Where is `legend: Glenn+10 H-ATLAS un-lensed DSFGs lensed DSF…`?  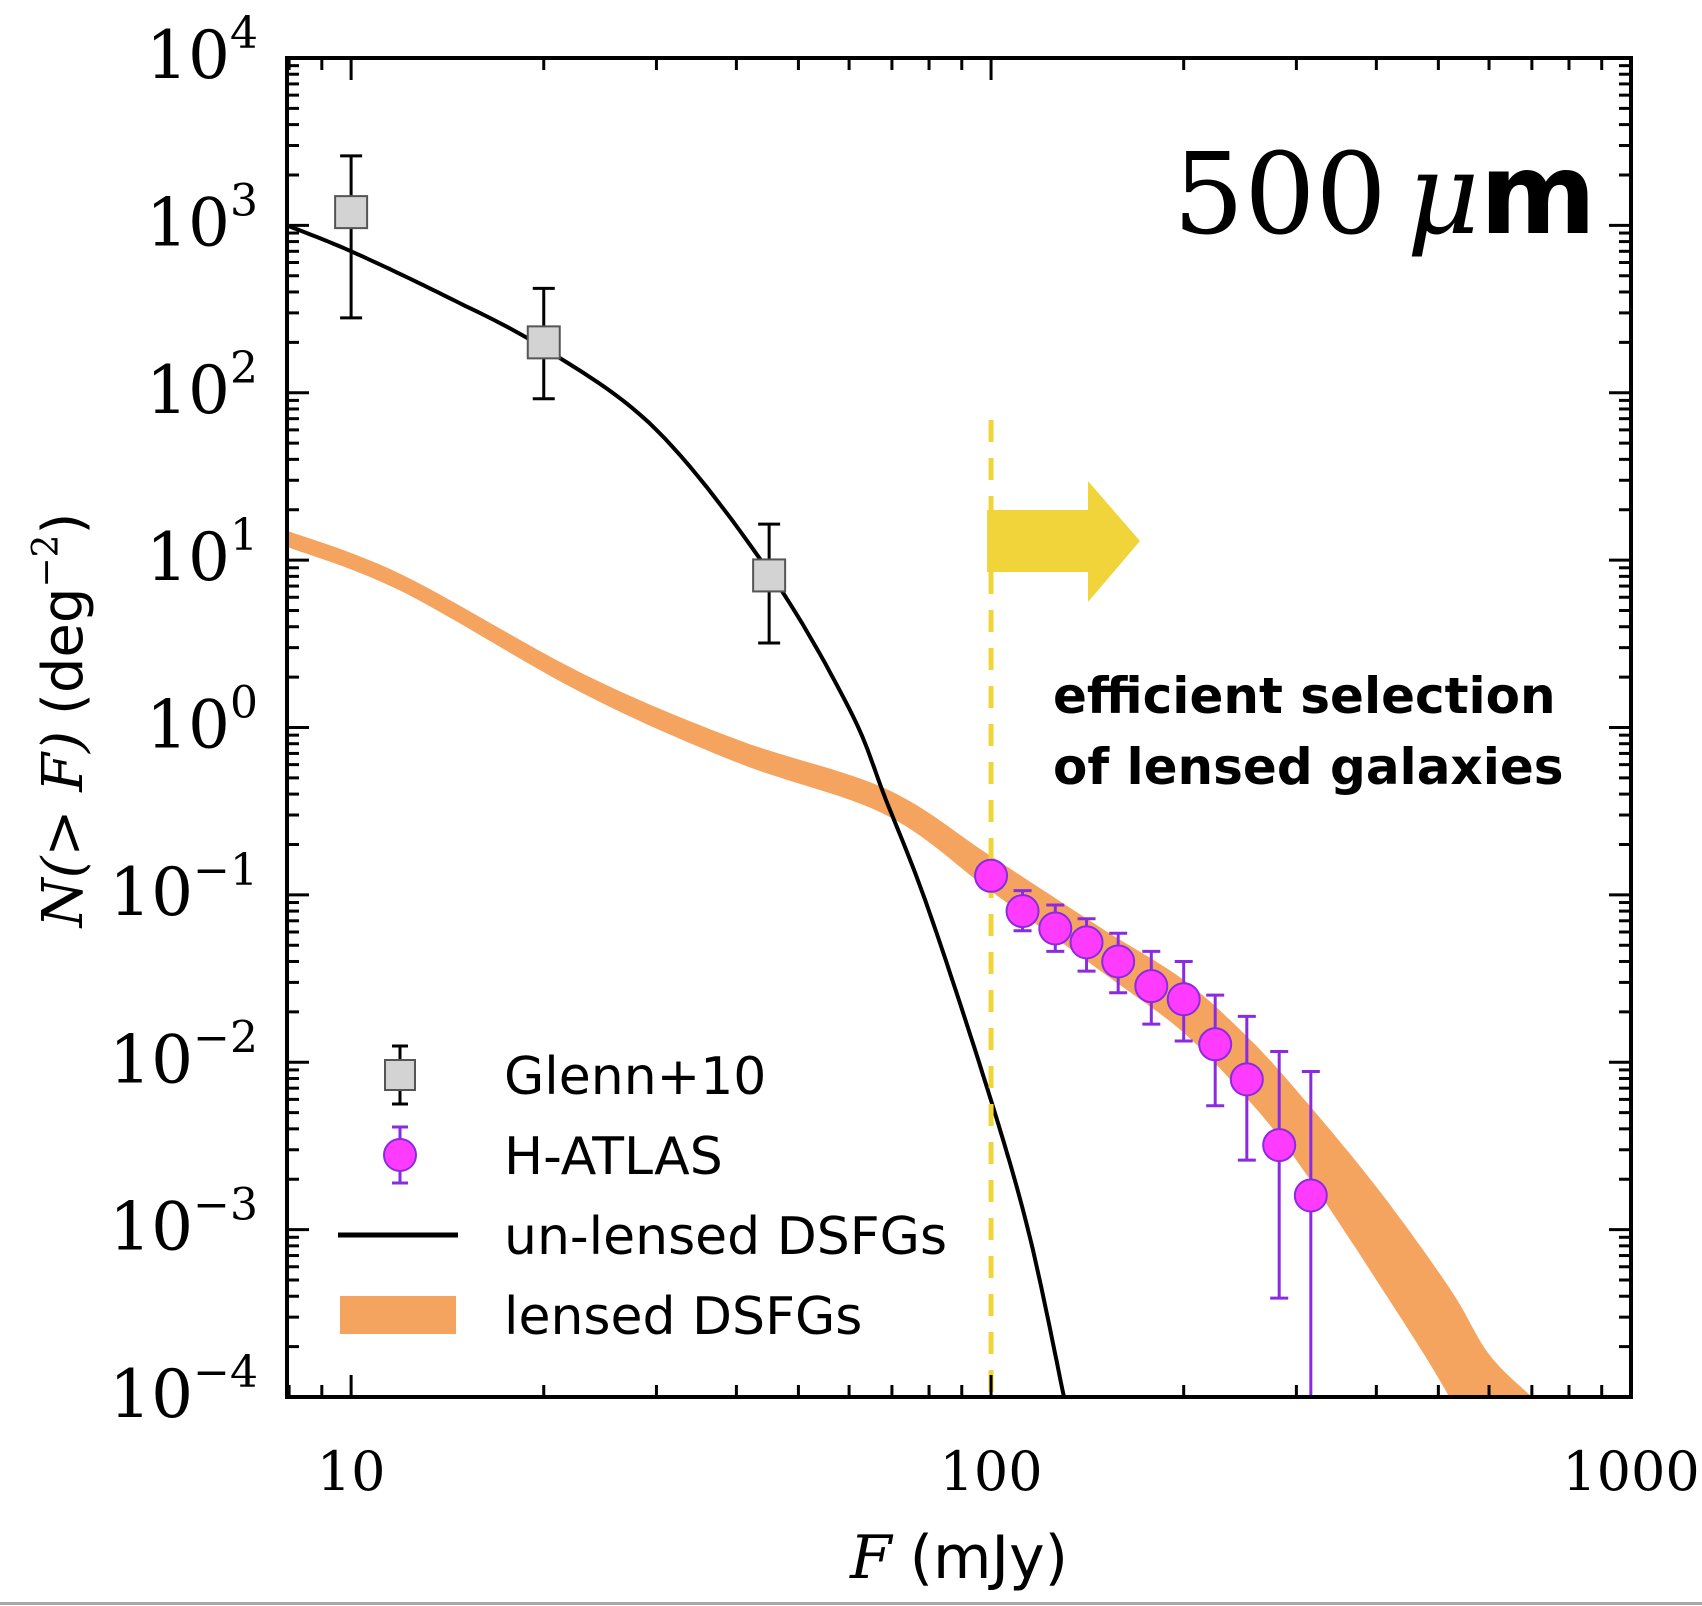
legend: Glenn+10 H-ATLAS un-lensed DSFGs lensed DSF… is located at coordinates (642, 1195).